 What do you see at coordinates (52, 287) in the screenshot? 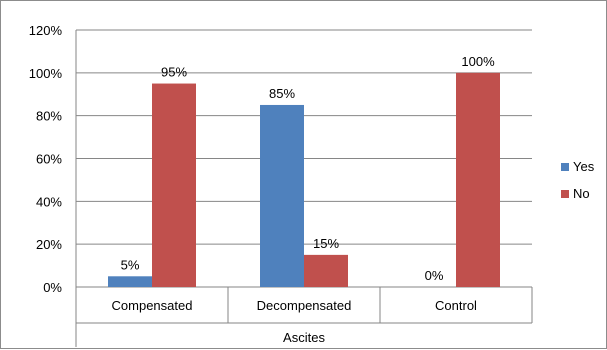
I see `y-tick-label: 0%` at bounding box center [52, 287].